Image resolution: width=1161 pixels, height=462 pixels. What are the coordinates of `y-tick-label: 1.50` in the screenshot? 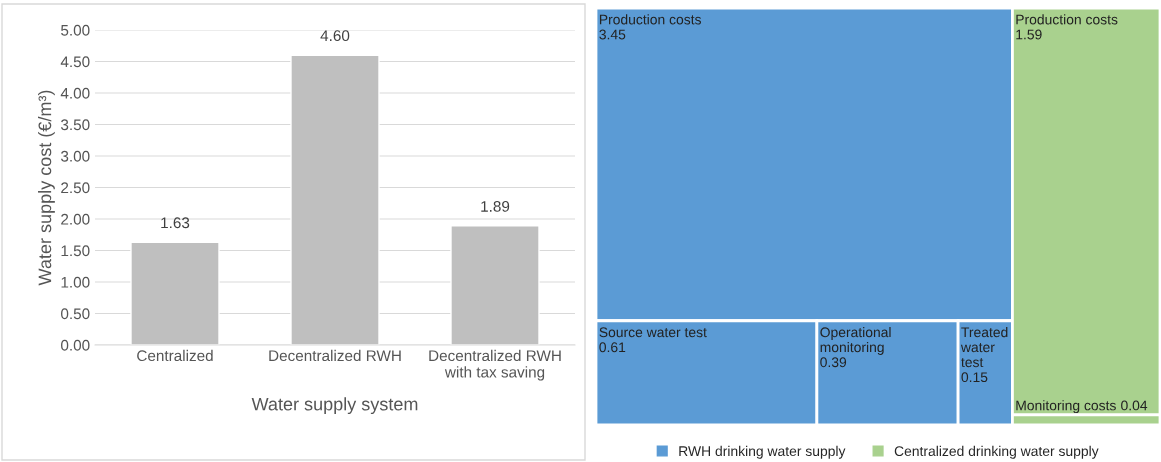 It's located at (75, 251).